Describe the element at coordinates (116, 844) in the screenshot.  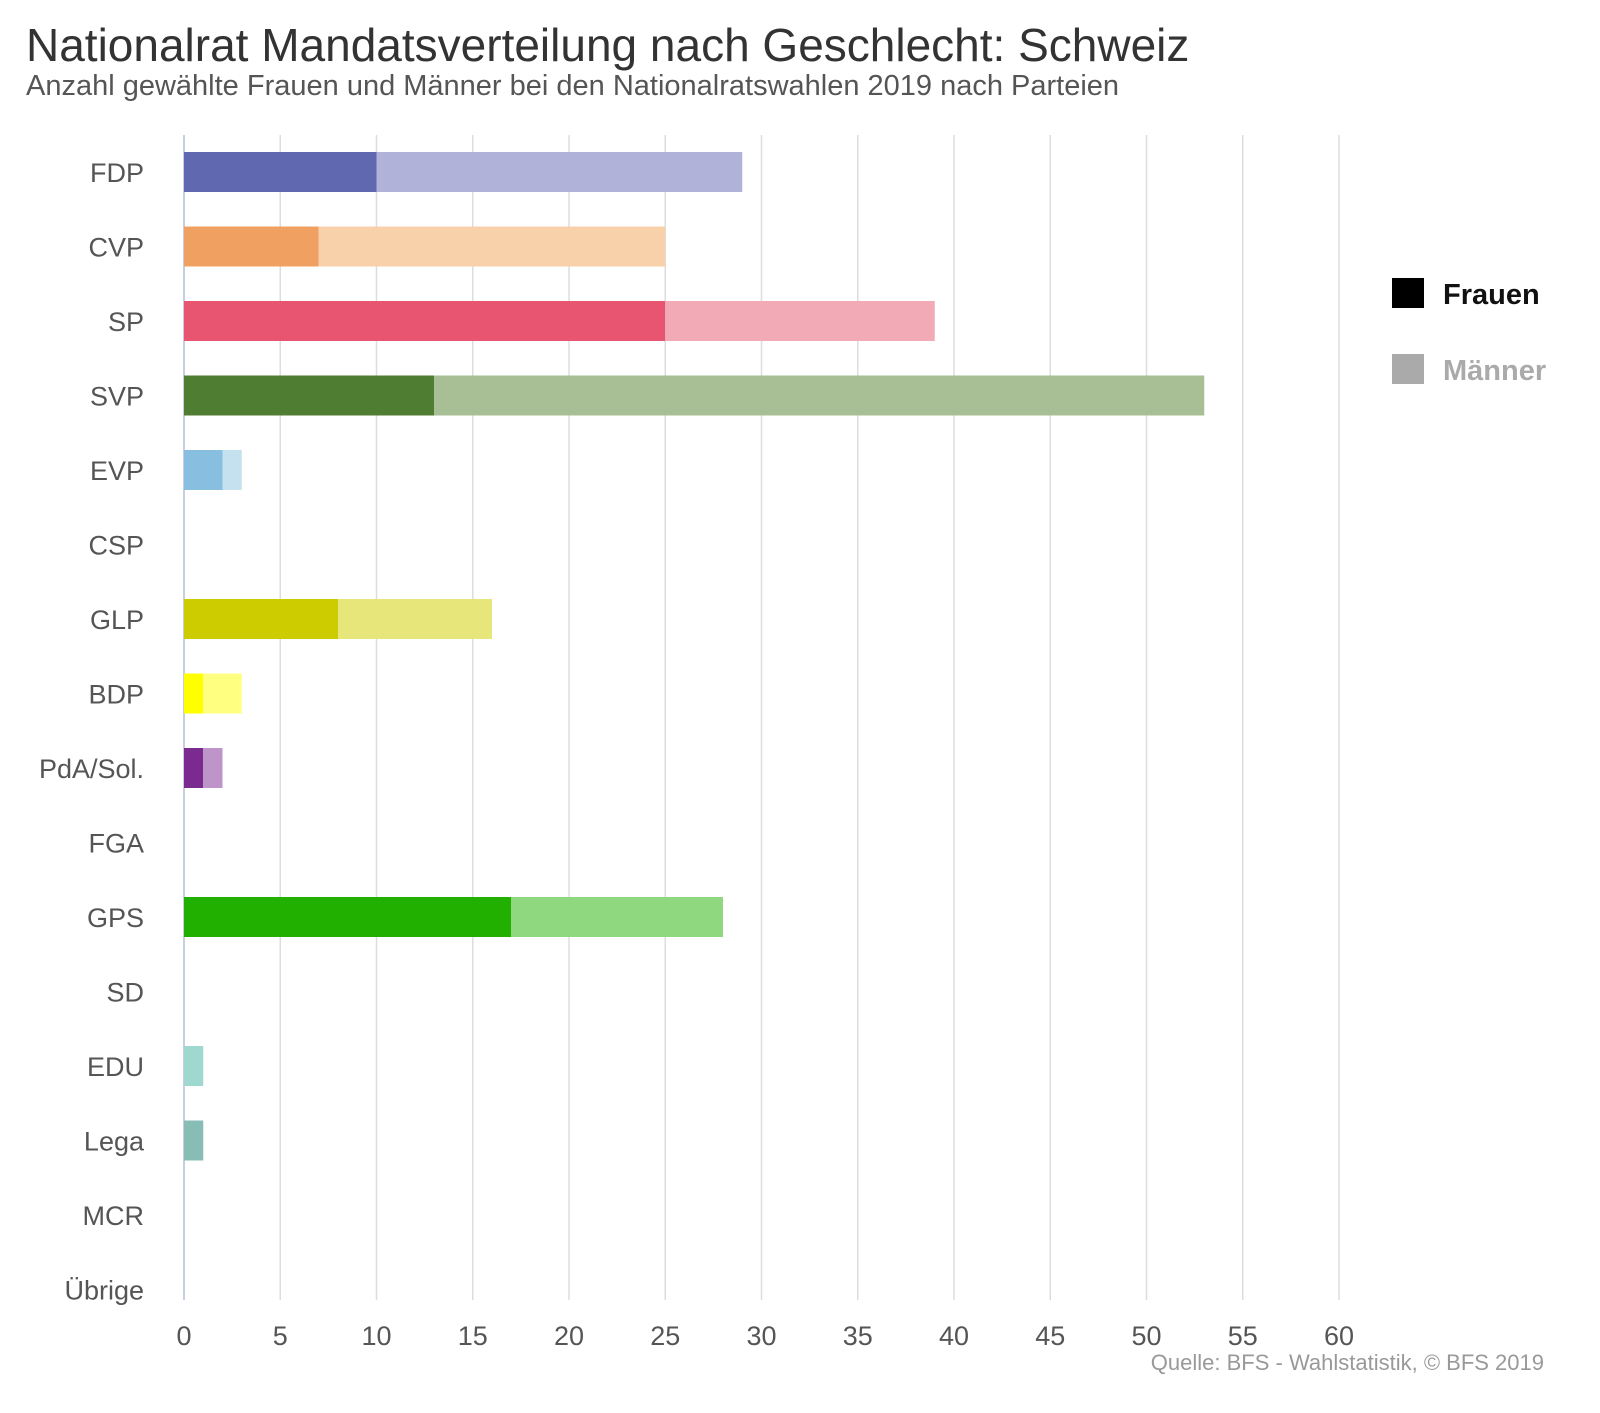
I see `category-label: FGA` at that location.